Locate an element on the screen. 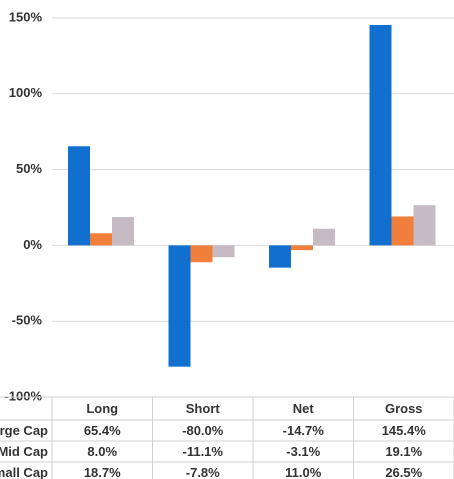  y-tick-label: 50% is located at coordinates (29, 168).